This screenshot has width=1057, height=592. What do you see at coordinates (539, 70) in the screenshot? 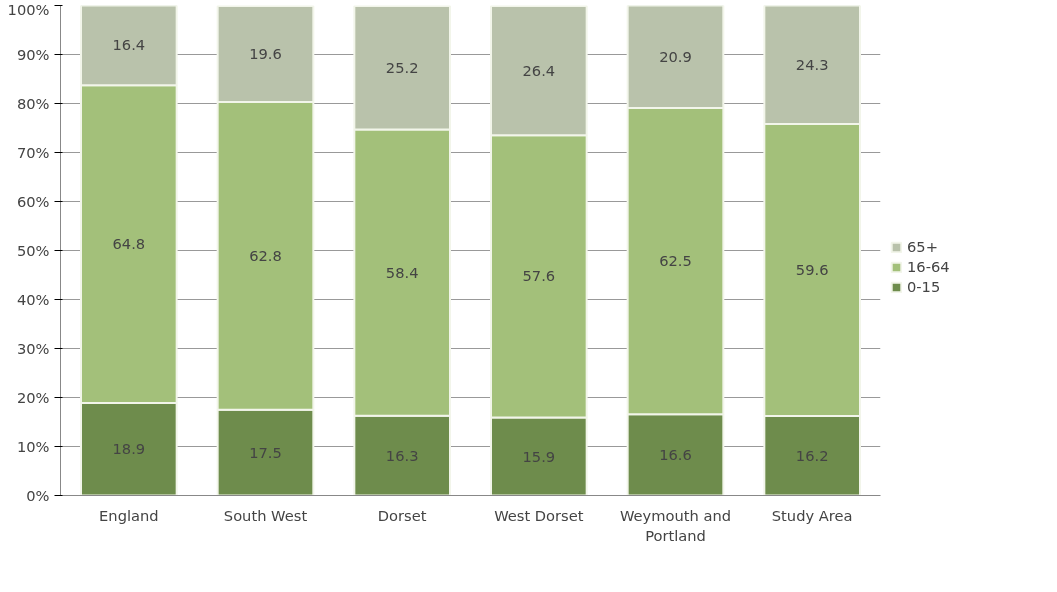
I see `data-label: 26.4` at bounding box center [539, 70].